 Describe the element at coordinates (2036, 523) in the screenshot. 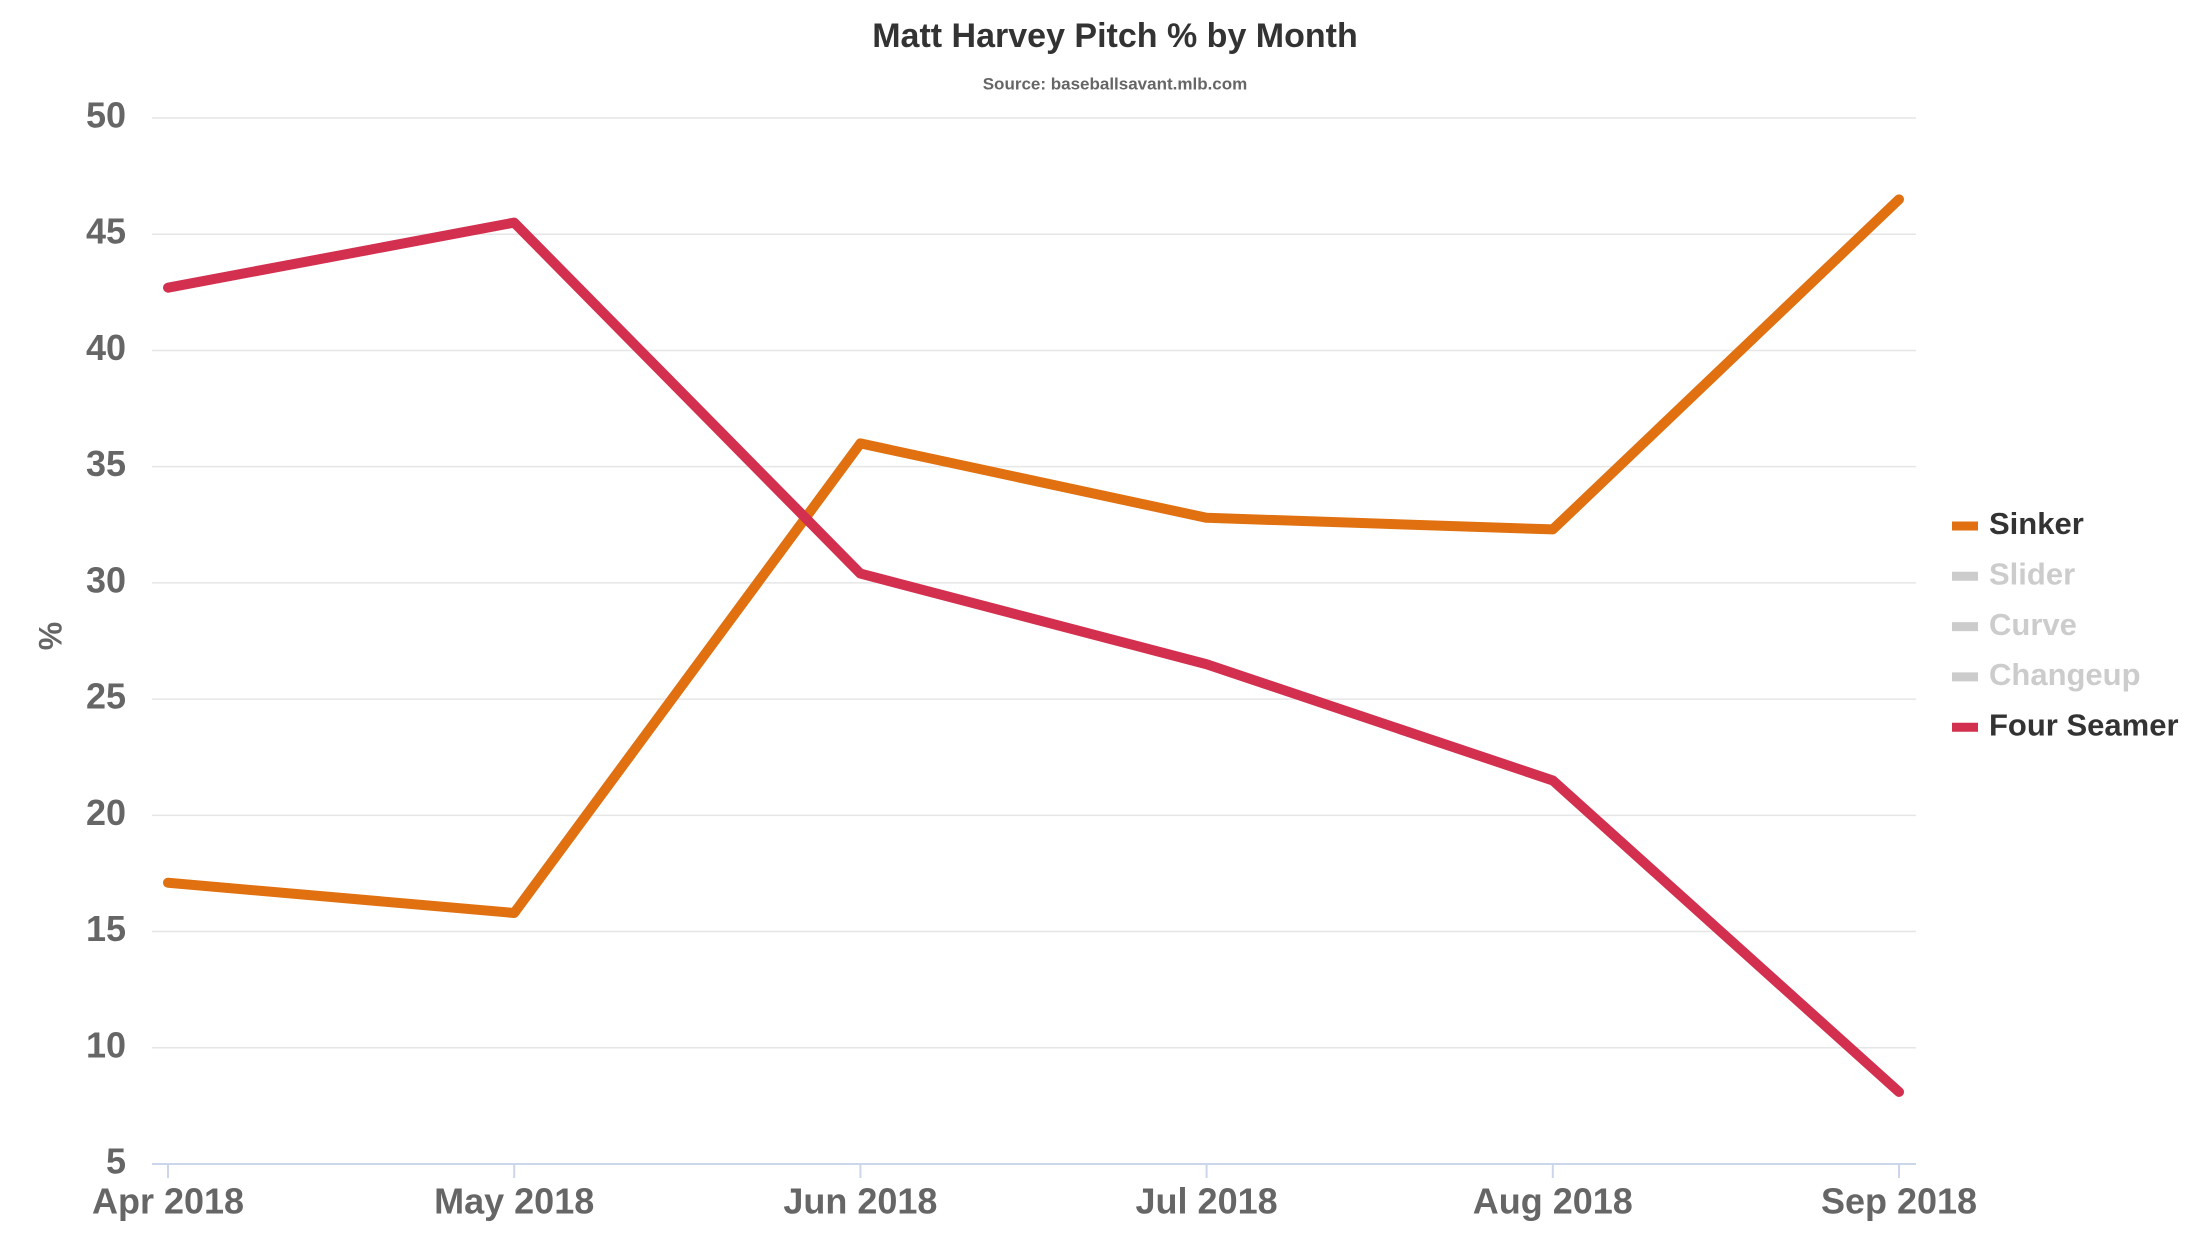

I see `legend-label: Sinker` at that location.